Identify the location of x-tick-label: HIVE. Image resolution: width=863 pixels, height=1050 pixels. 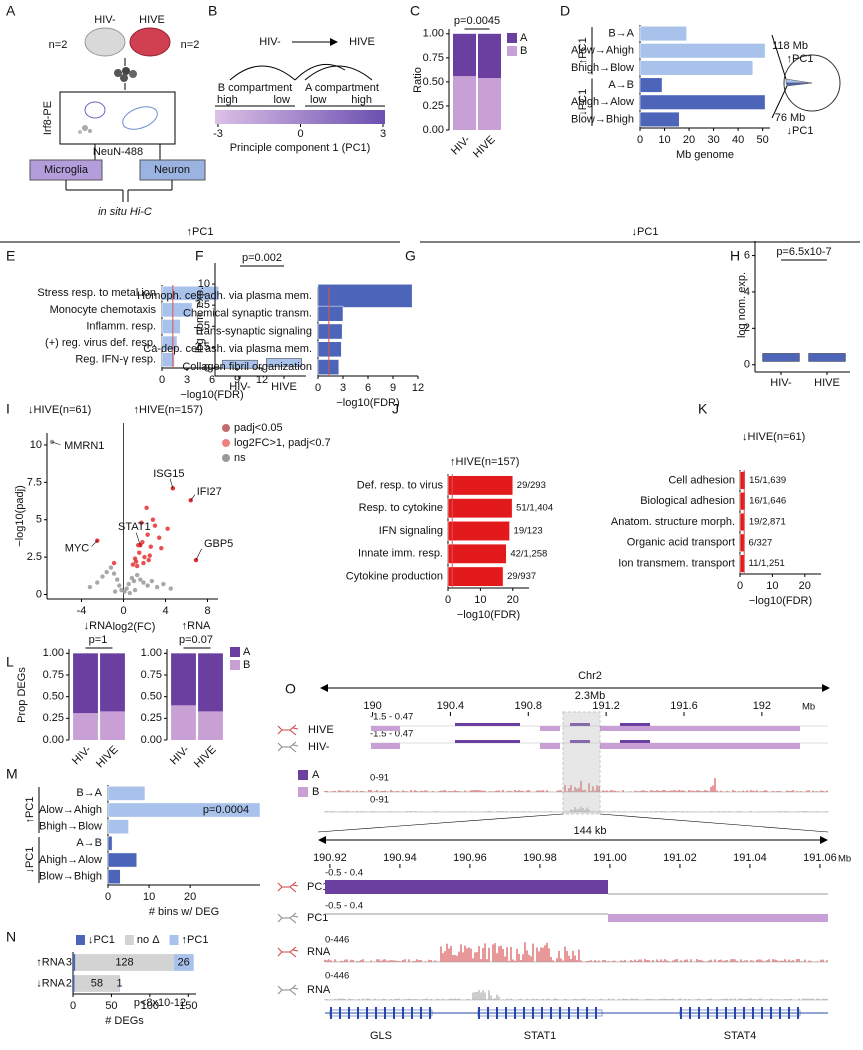
(827, 383).